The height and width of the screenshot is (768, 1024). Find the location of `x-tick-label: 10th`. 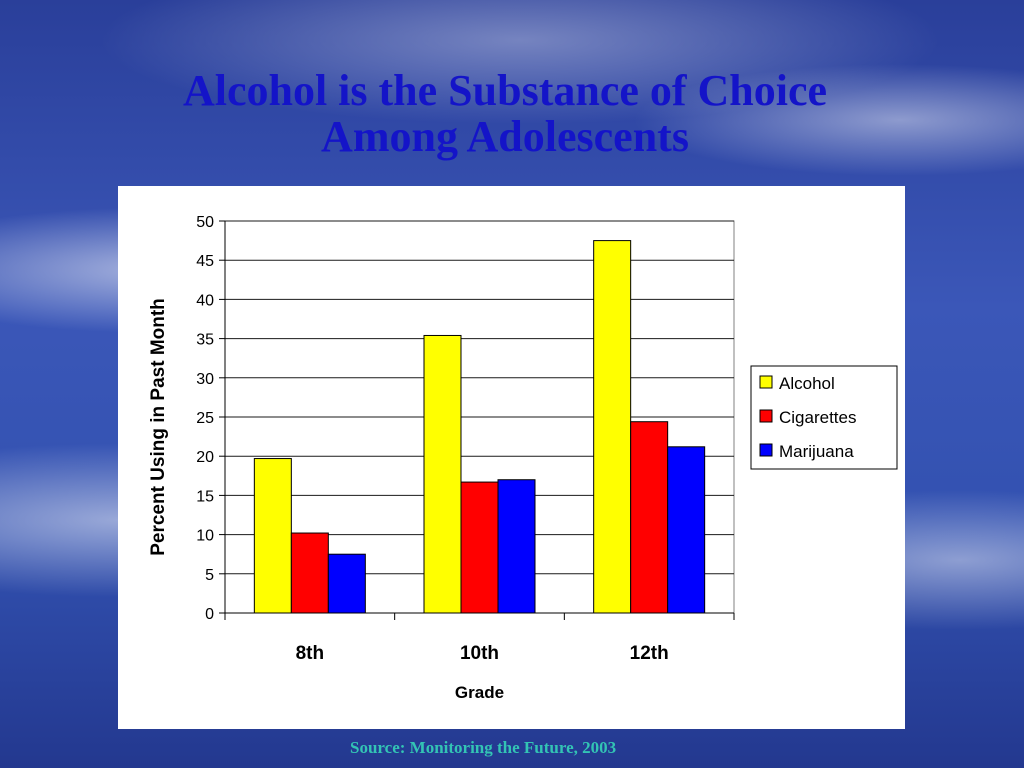

x-tick-label: 10th is located at coordinates (479, 653).